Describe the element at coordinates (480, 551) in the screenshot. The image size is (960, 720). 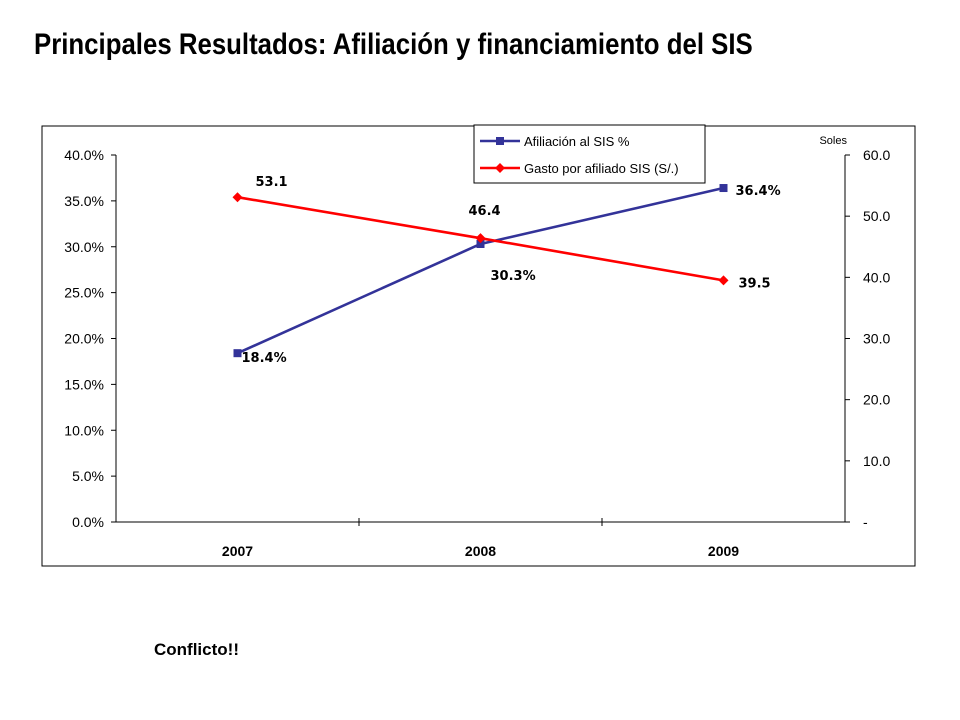
I see `x-axis-category-label: 2008` at that location.